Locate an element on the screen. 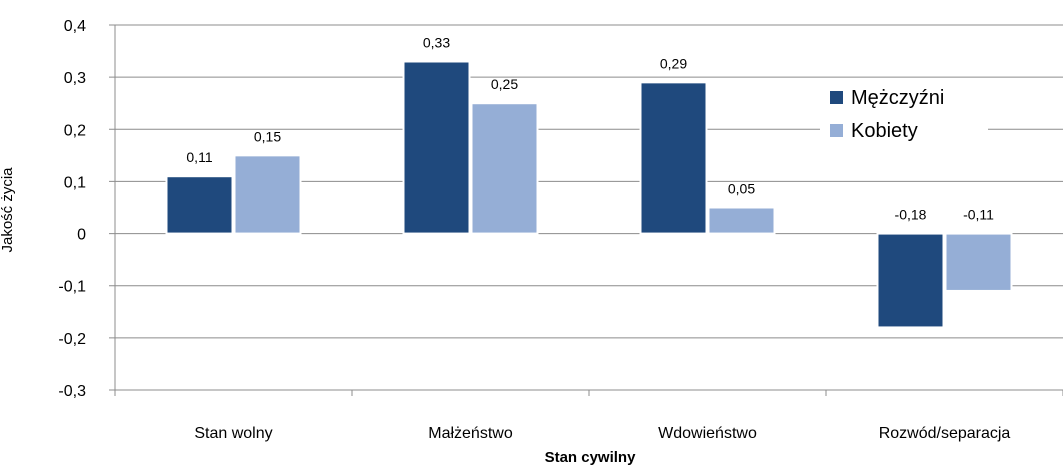  y-tick-label: 0 is located at coordinates (81, 235).